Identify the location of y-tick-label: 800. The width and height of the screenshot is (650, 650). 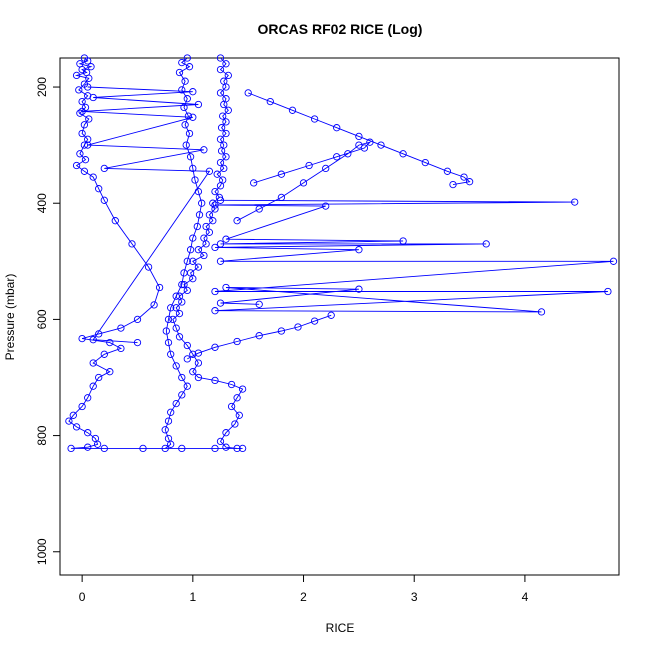
(42, 435).